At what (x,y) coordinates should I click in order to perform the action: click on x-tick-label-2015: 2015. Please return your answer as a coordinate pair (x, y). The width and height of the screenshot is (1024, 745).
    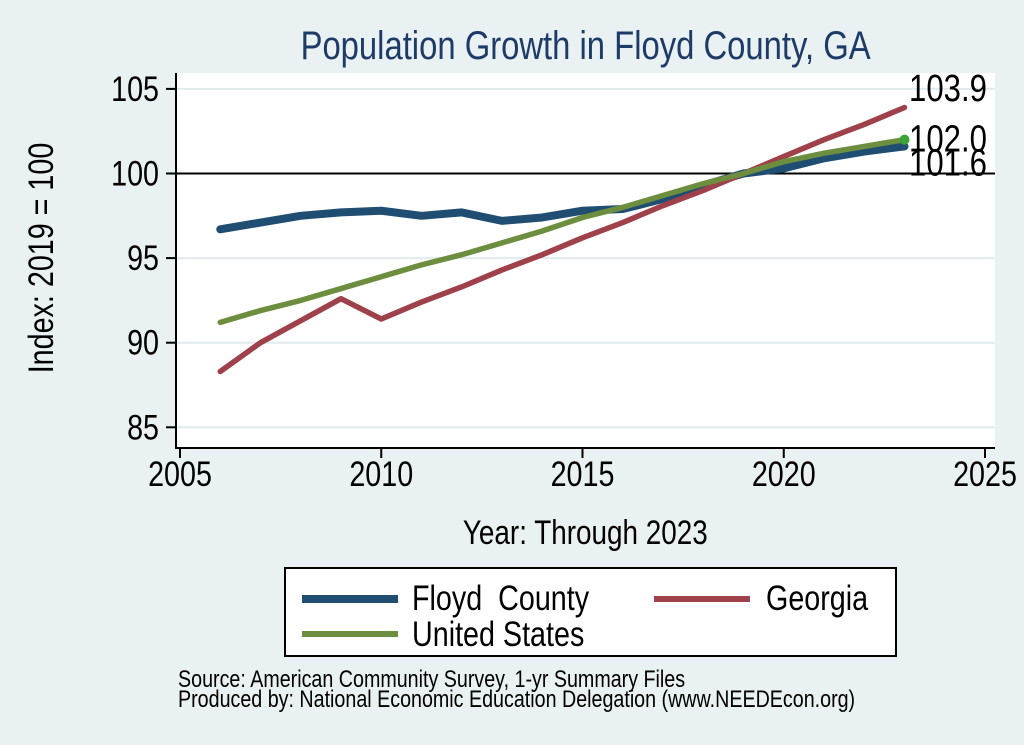
    Looking at the image, I should click on (583, 473).